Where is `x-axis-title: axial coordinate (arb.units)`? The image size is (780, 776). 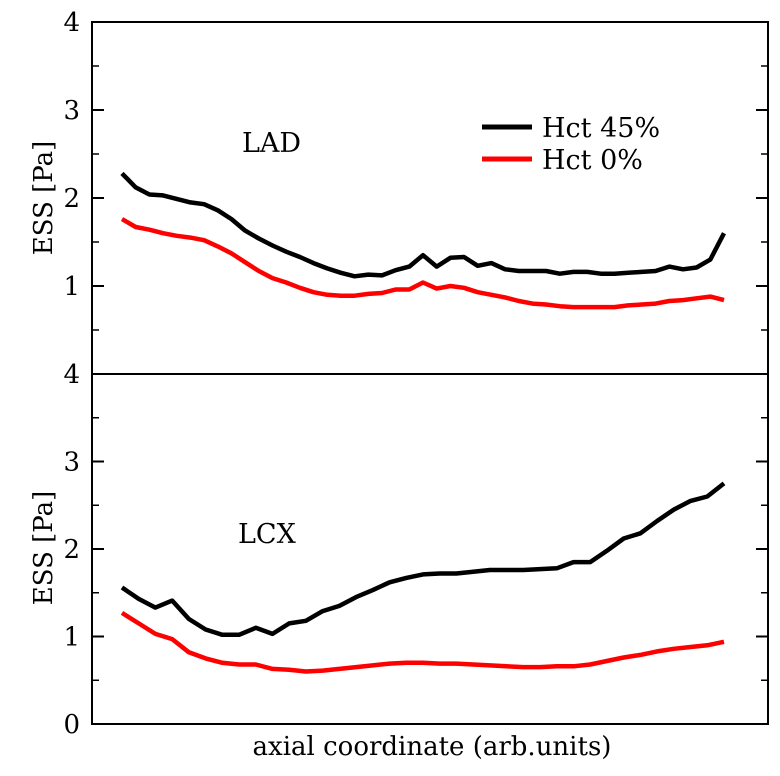 x-axis-title: axial coordinate (arb.units) is located at coordinates (432, 747).